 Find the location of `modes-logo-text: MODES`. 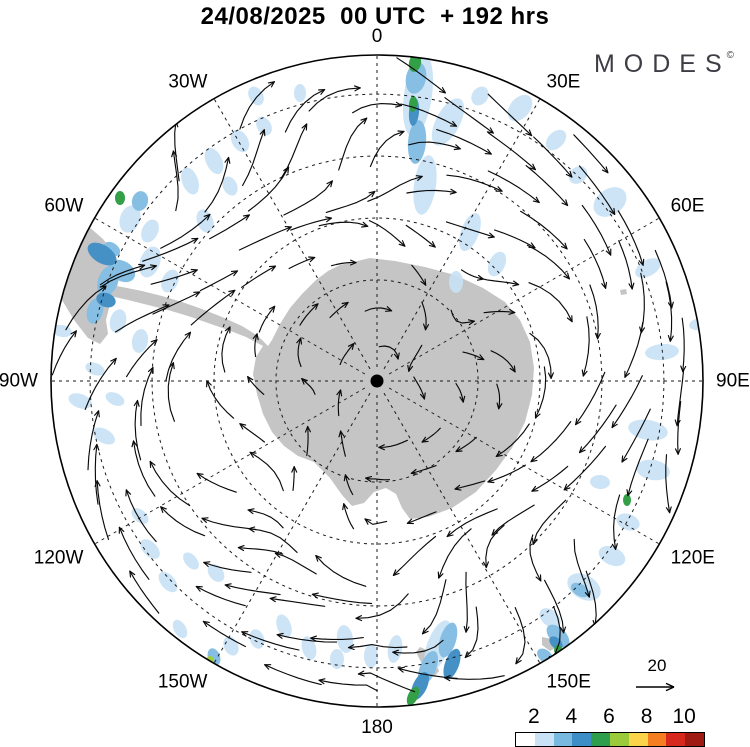

modes-logo-text: MODES is located at coordinates (662, 64).